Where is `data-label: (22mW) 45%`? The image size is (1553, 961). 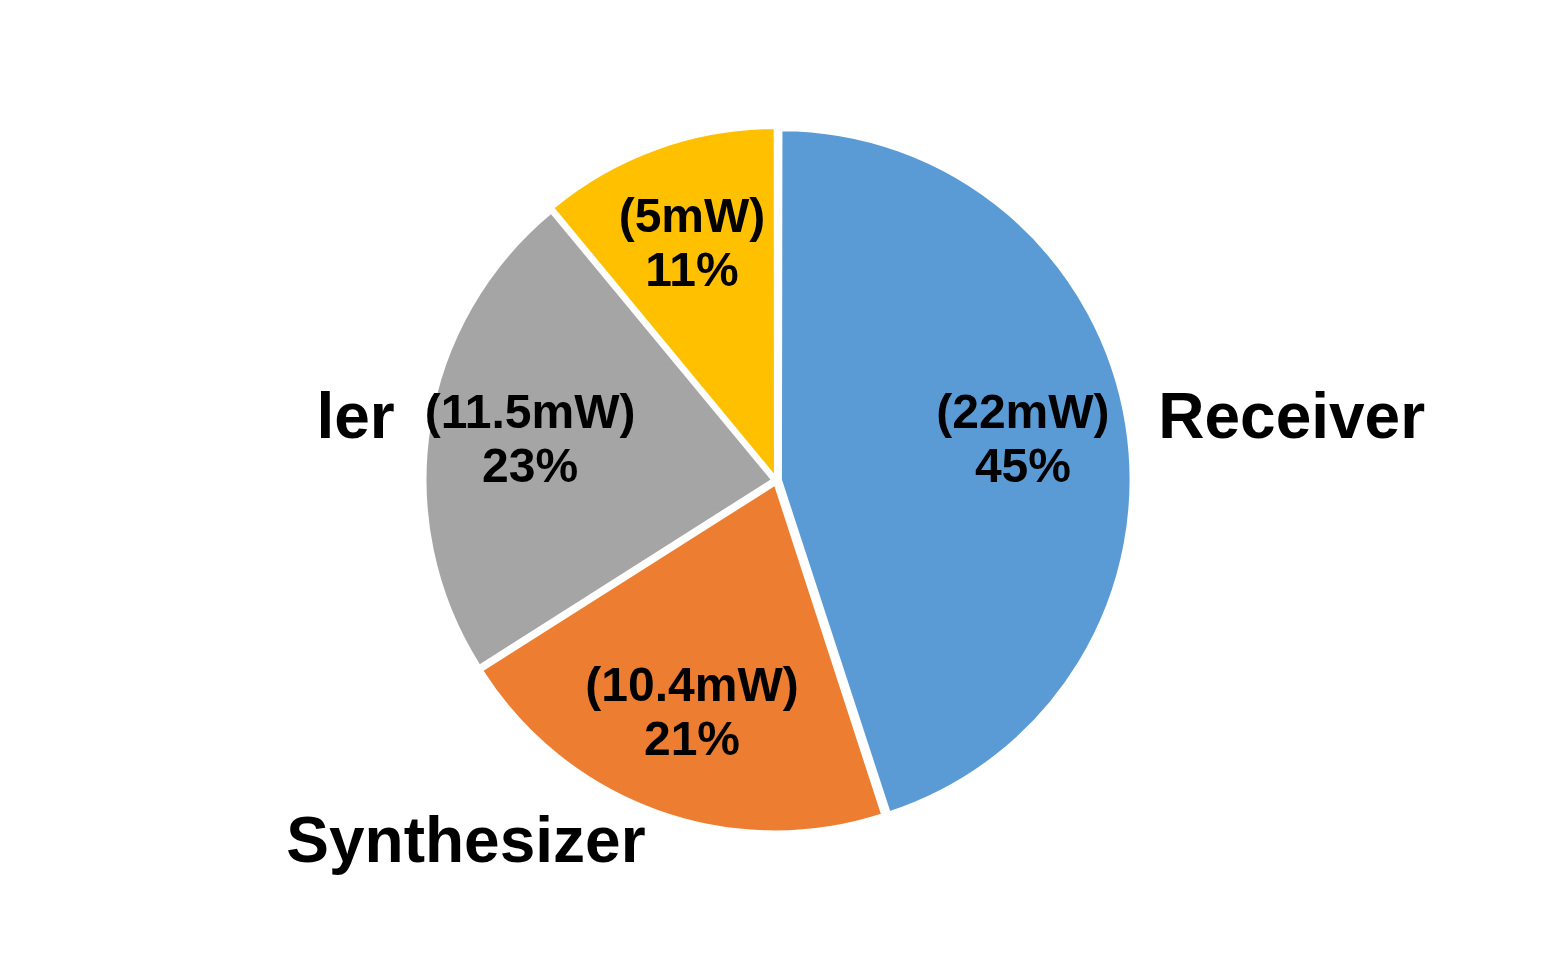
data-label: (22mW) 45% is located at coordinates (1023, 438).